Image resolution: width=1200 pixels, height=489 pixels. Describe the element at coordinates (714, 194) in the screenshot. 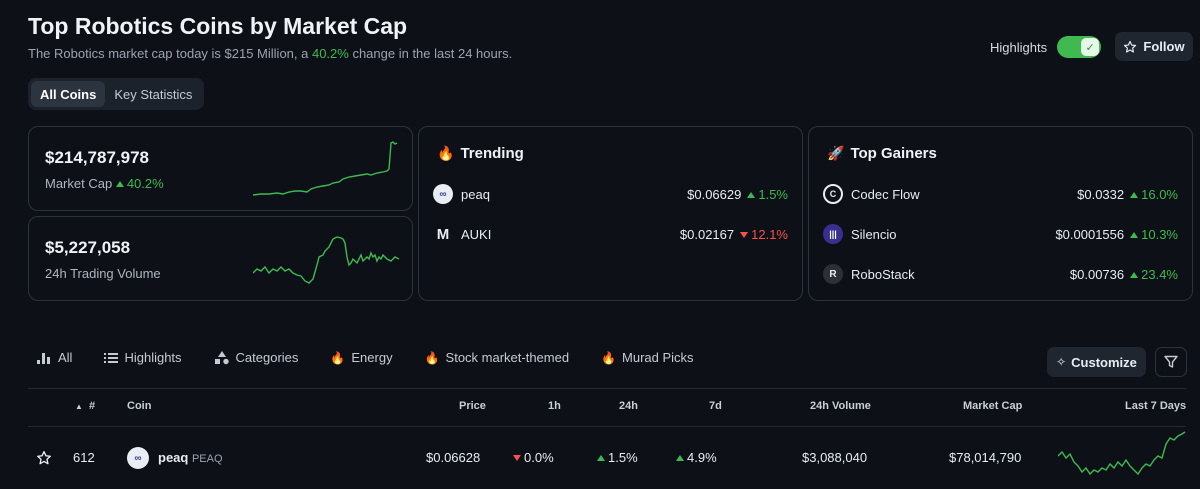

I see `trending-coin-price: $0.06629` at that location.